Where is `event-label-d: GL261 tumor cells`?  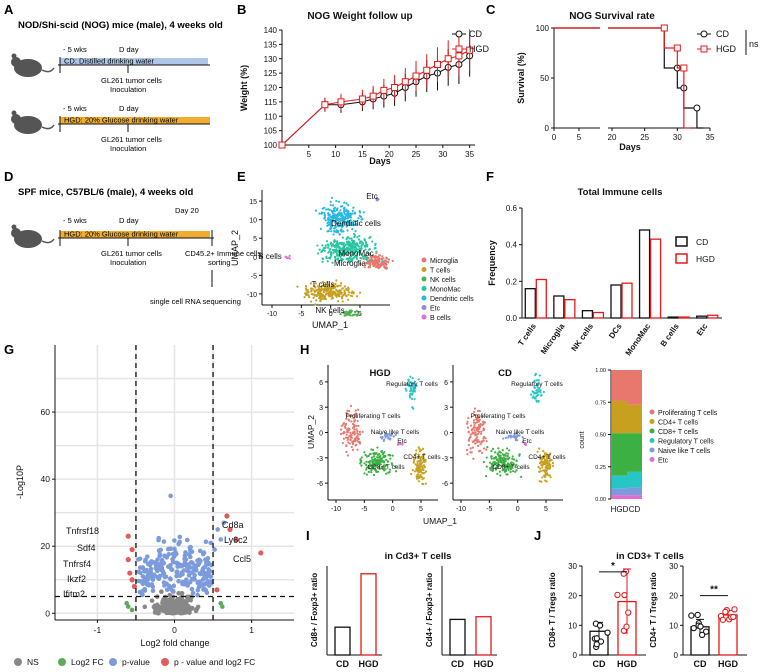
event-label-d: GL261 tumor cells is located at coordinates (131, 253).